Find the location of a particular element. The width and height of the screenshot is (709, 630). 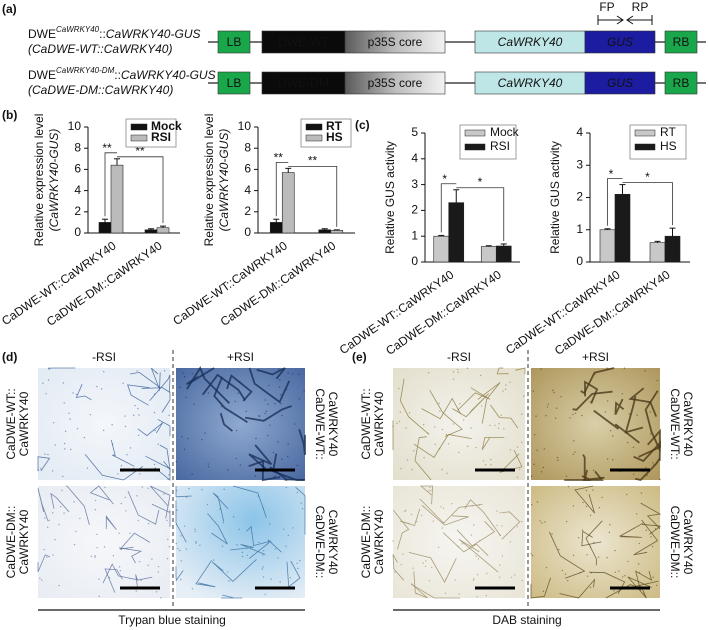

y-tick-label: 6 is located at coordinates (77, 169).